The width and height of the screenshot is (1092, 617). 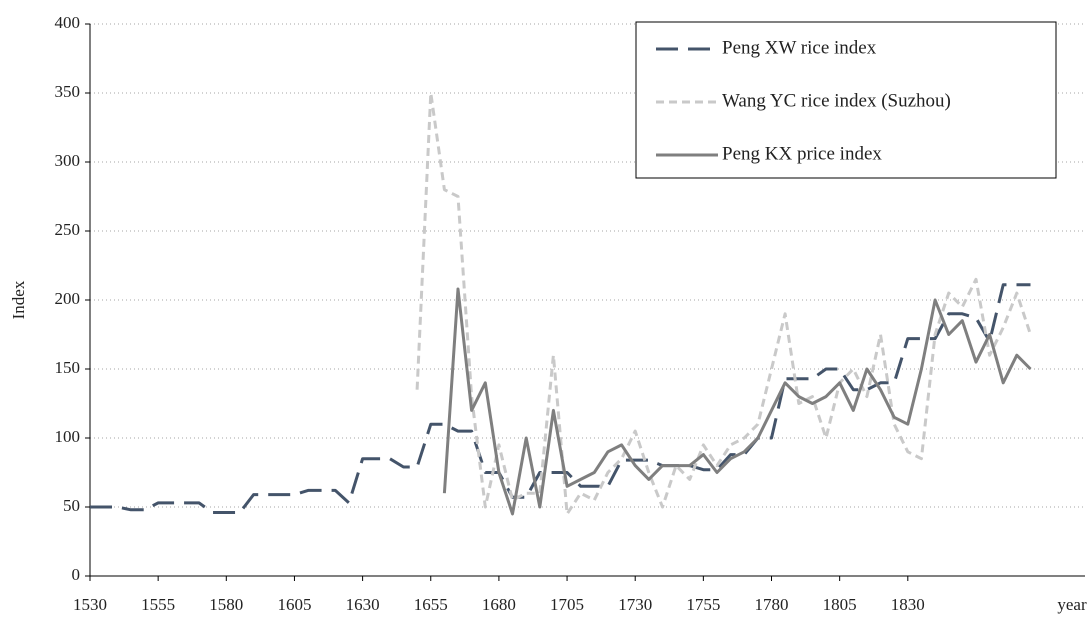 I want to click on y-tick-label: 250, so click(x=68, y=229).